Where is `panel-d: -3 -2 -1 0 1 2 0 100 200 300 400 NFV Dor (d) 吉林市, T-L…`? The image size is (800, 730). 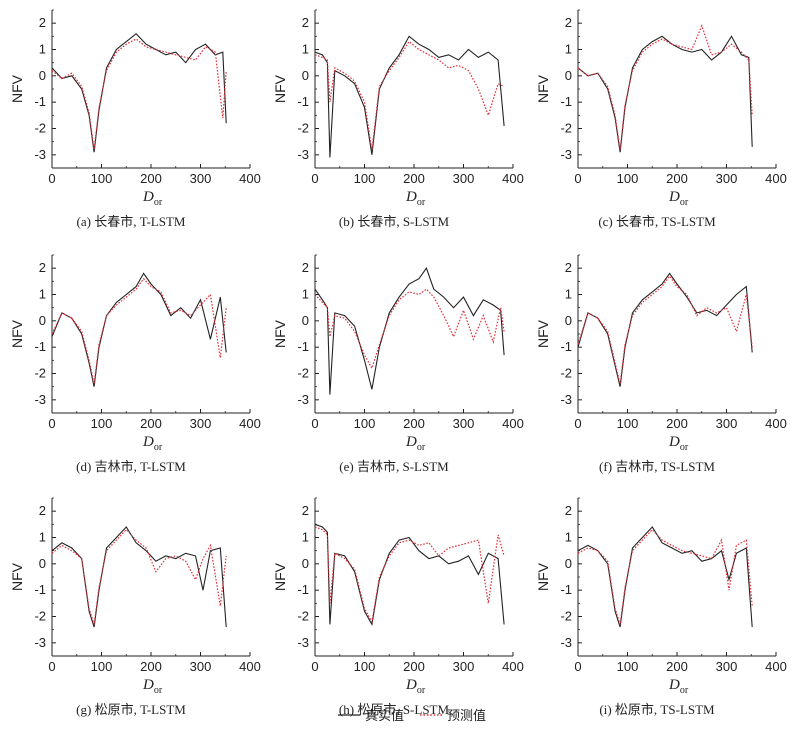
panel-d: -3 -2 -1 0 1 2 0 100 200 300 400 NFV Dor (d) 吉林市, T-L… is located at coordinates (135, 364).